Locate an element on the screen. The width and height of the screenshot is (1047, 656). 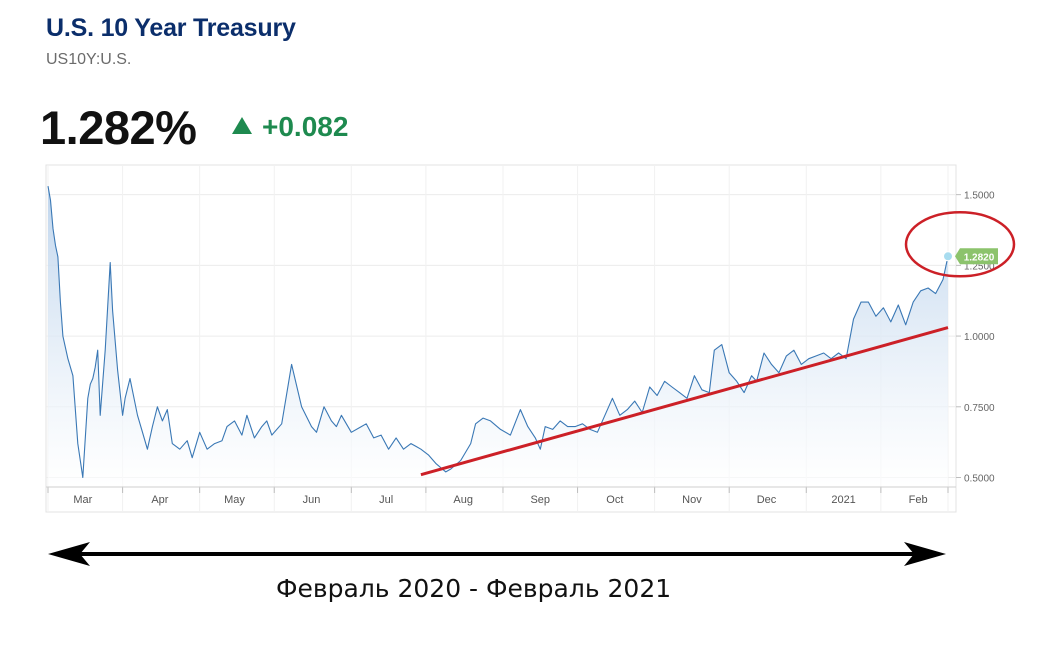
x-tick-label: Apr is located at coordinates (159, 500).